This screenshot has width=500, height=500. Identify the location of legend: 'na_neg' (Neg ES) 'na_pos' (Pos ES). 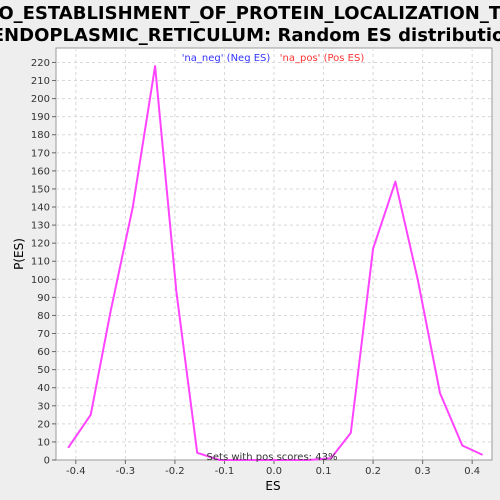
(273, 58).